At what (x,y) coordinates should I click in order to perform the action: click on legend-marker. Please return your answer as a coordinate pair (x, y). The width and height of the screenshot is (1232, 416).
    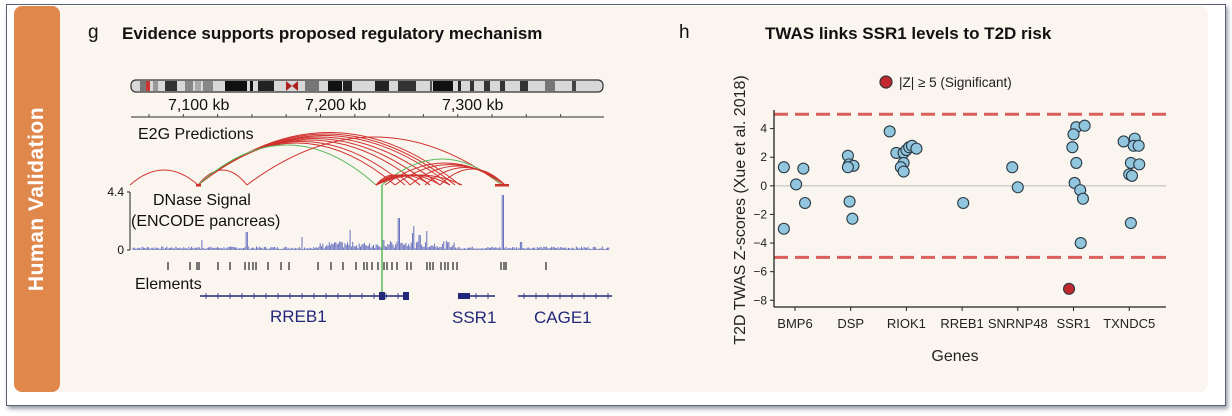
    Looking at the image, I should click on (886, 82).